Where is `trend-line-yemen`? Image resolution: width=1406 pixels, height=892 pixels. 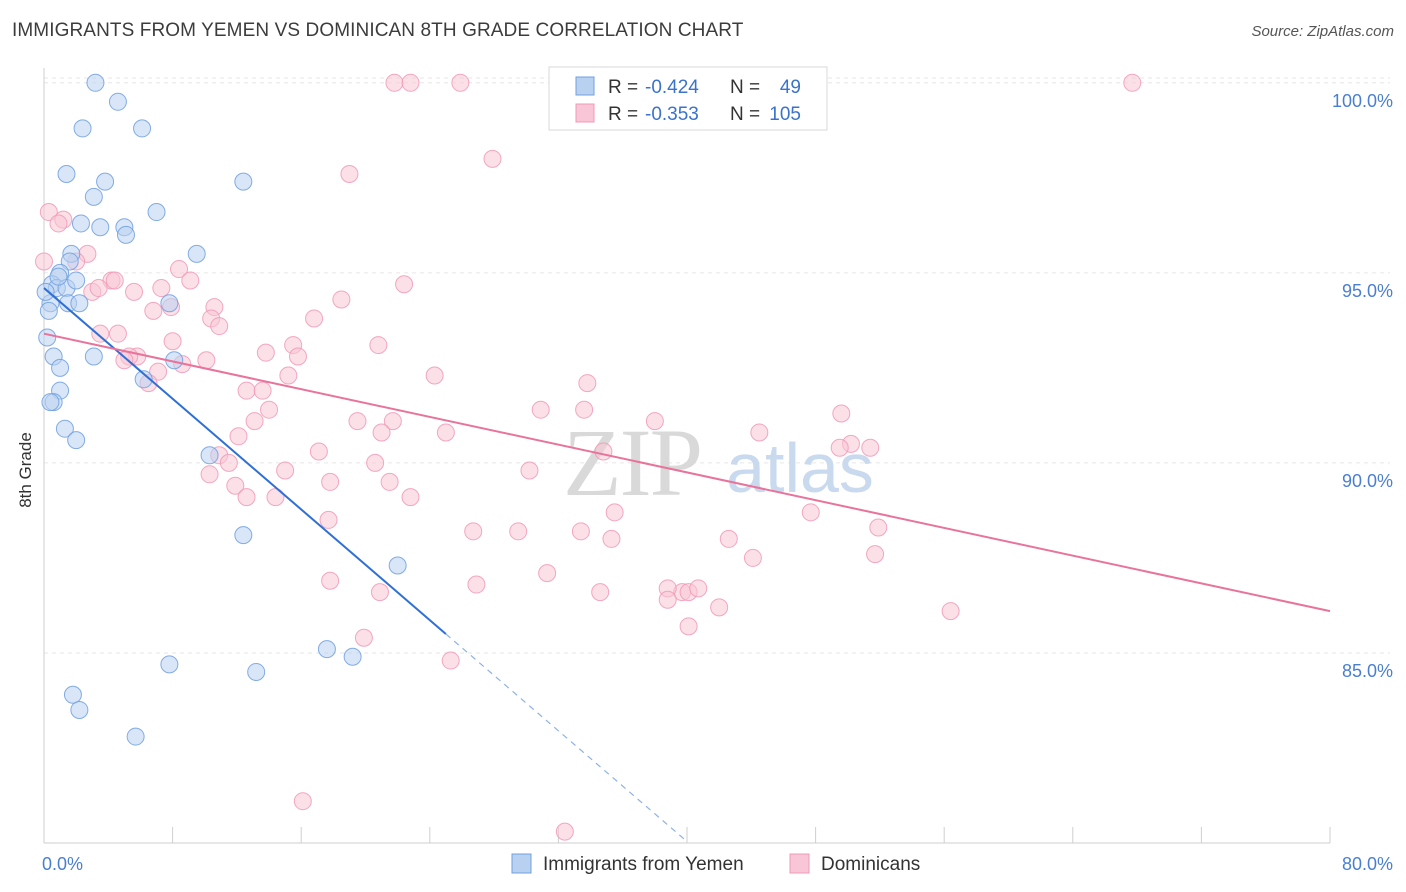
trend-line-yemen is located at coordinates (245, 461).